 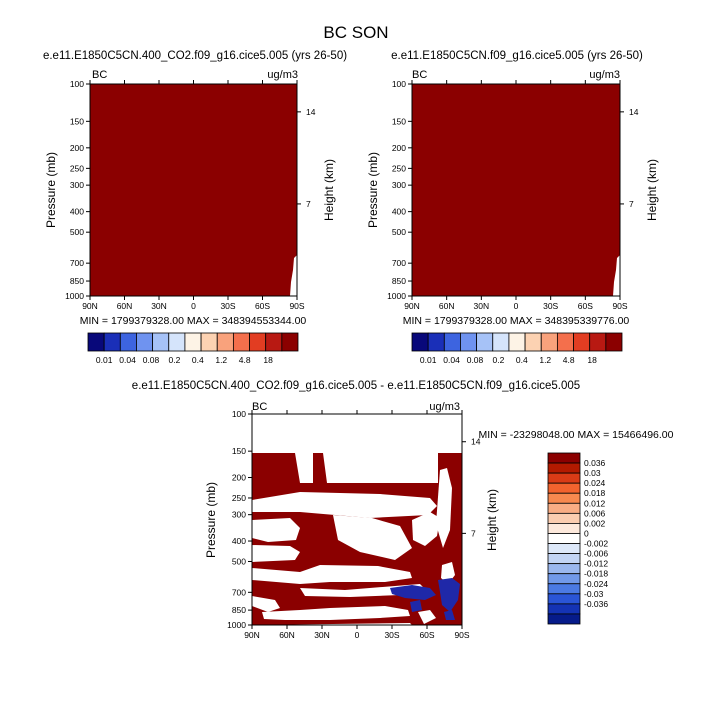 I want to click on colorbar-label: -0.002, so click(x=596, y=544).